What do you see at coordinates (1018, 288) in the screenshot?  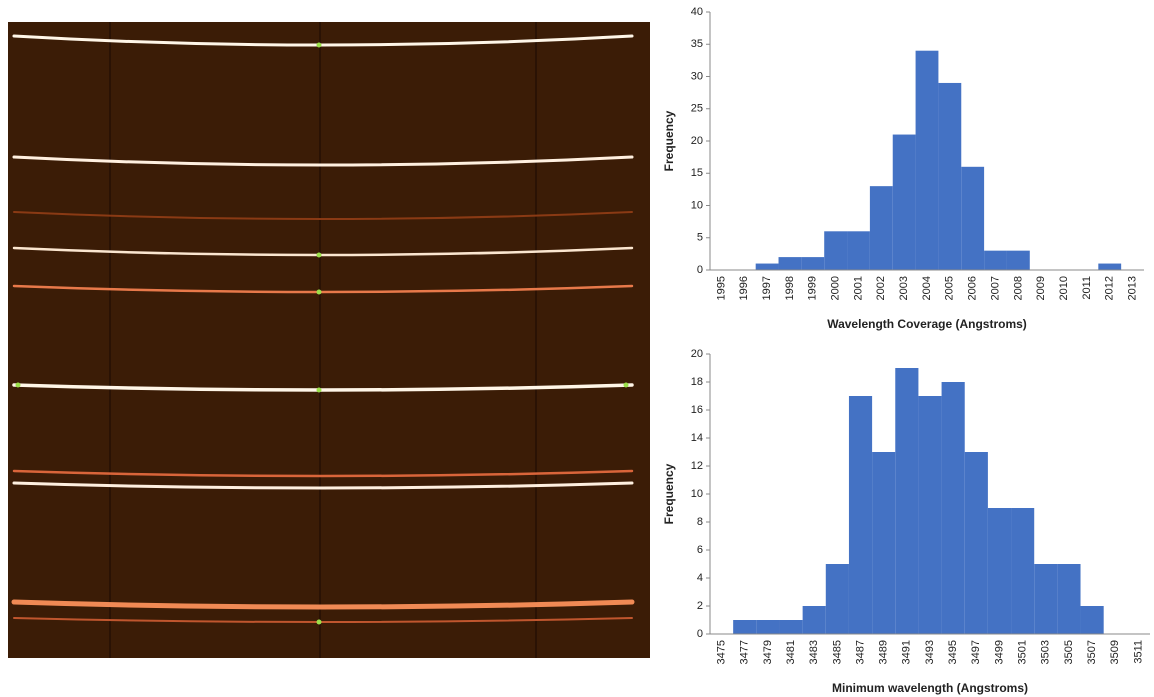 I see `x-tick-label: 2008` at bounding box center [1018, 288].